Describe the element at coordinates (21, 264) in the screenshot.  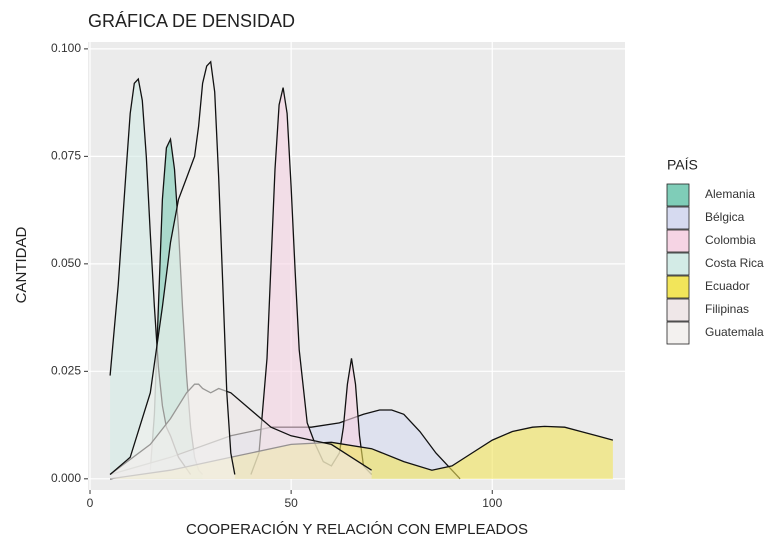
I see `y-axis-label: CANTIDAD` at that location.